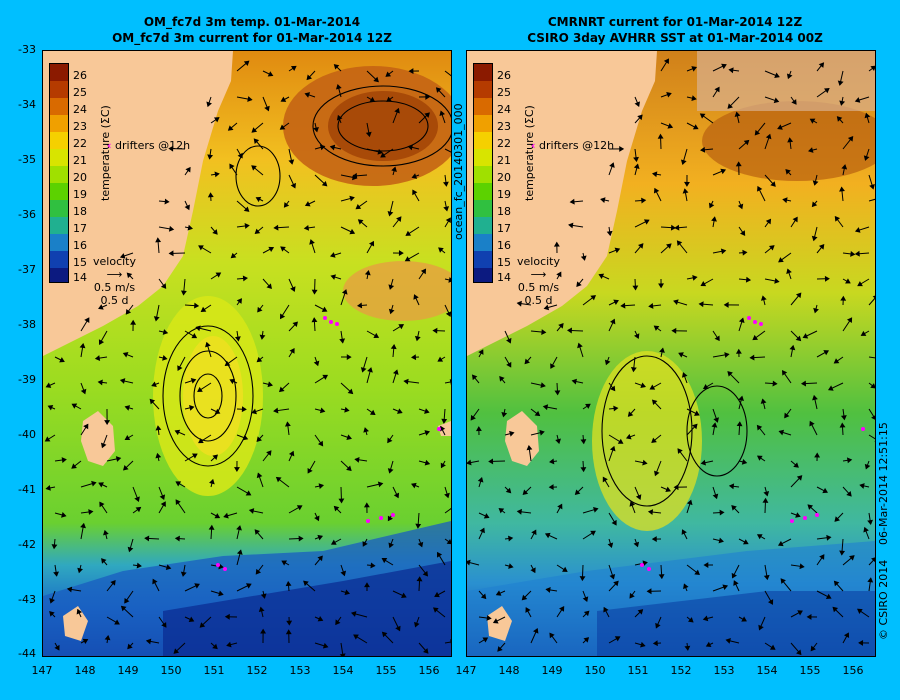 The width and height of the screenshot is (900, 700). Describe the element at coordinates (80, 177) in the screenshot. I see `colorbar-label: 20` at that location.